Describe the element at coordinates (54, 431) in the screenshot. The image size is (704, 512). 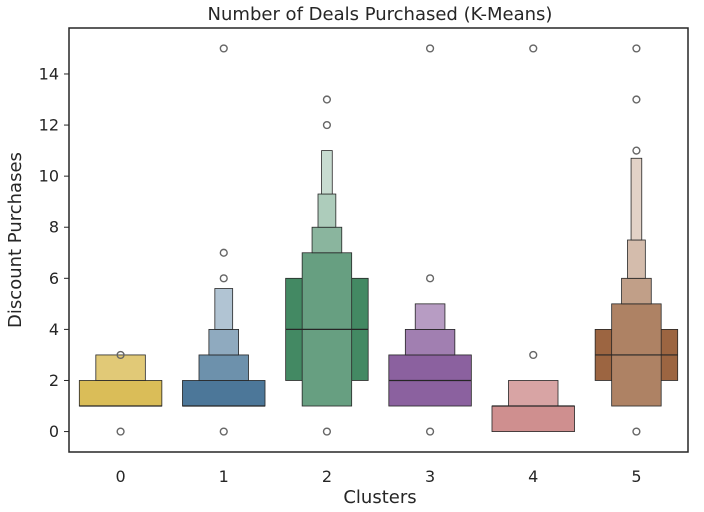
I see `y-tick-label: 0` at that location.